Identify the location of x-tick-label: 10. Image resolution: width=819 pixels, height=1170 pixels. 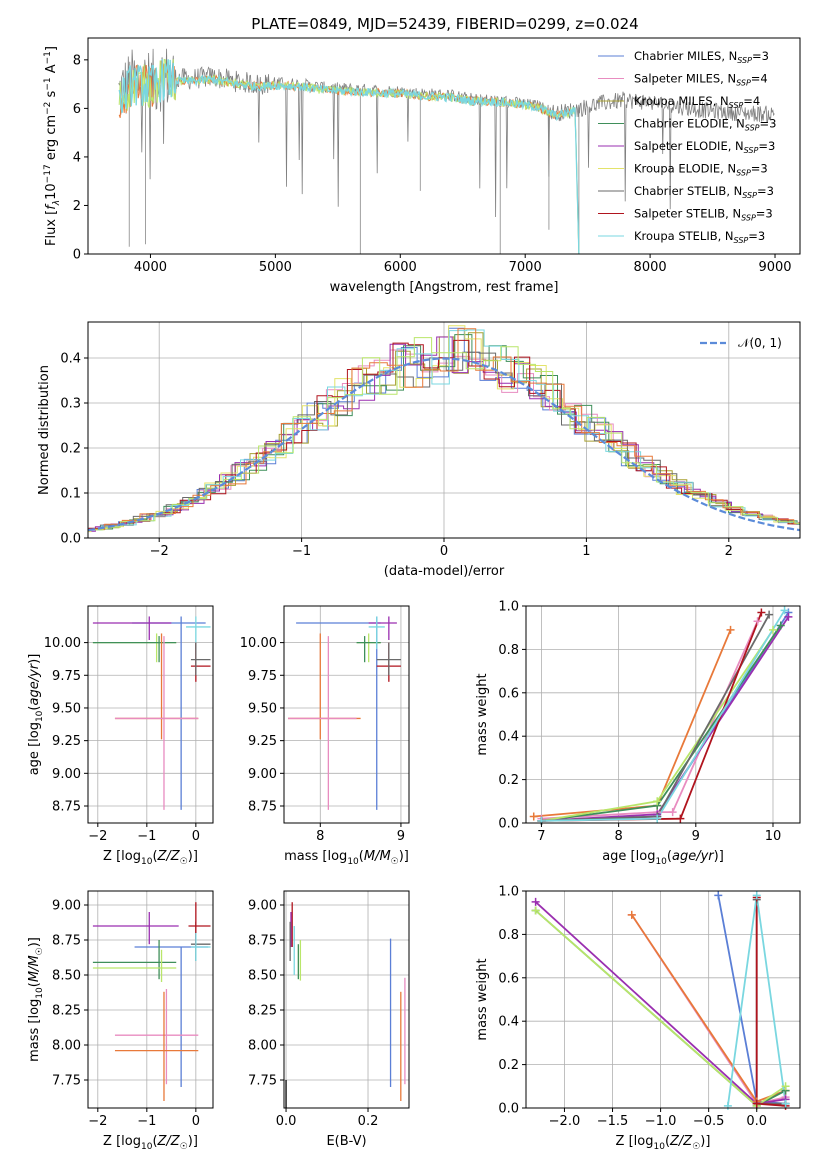
(773, 836).